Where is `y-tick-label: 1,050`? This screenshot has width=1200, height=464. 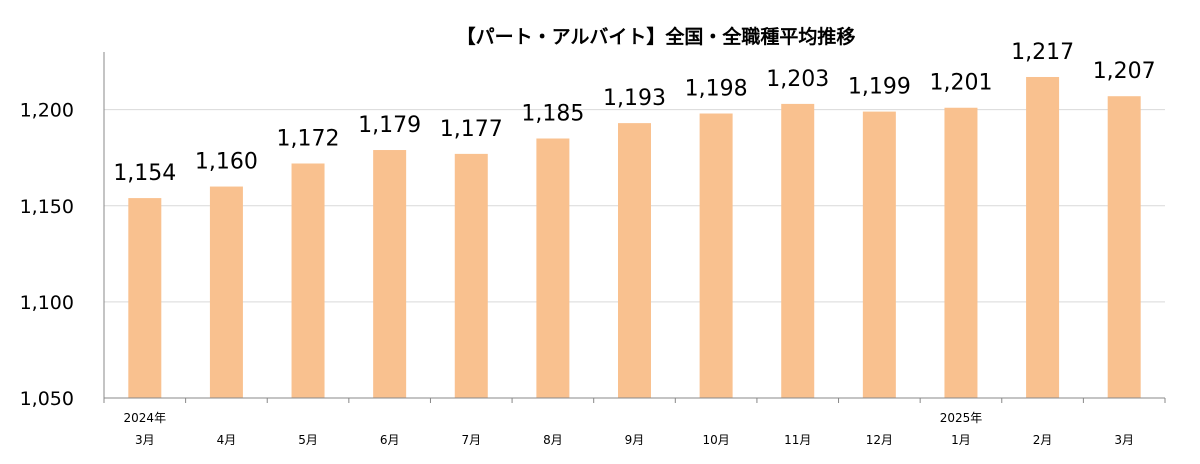
y-tick-label: 1,050 is located at coordinates (47, 399).